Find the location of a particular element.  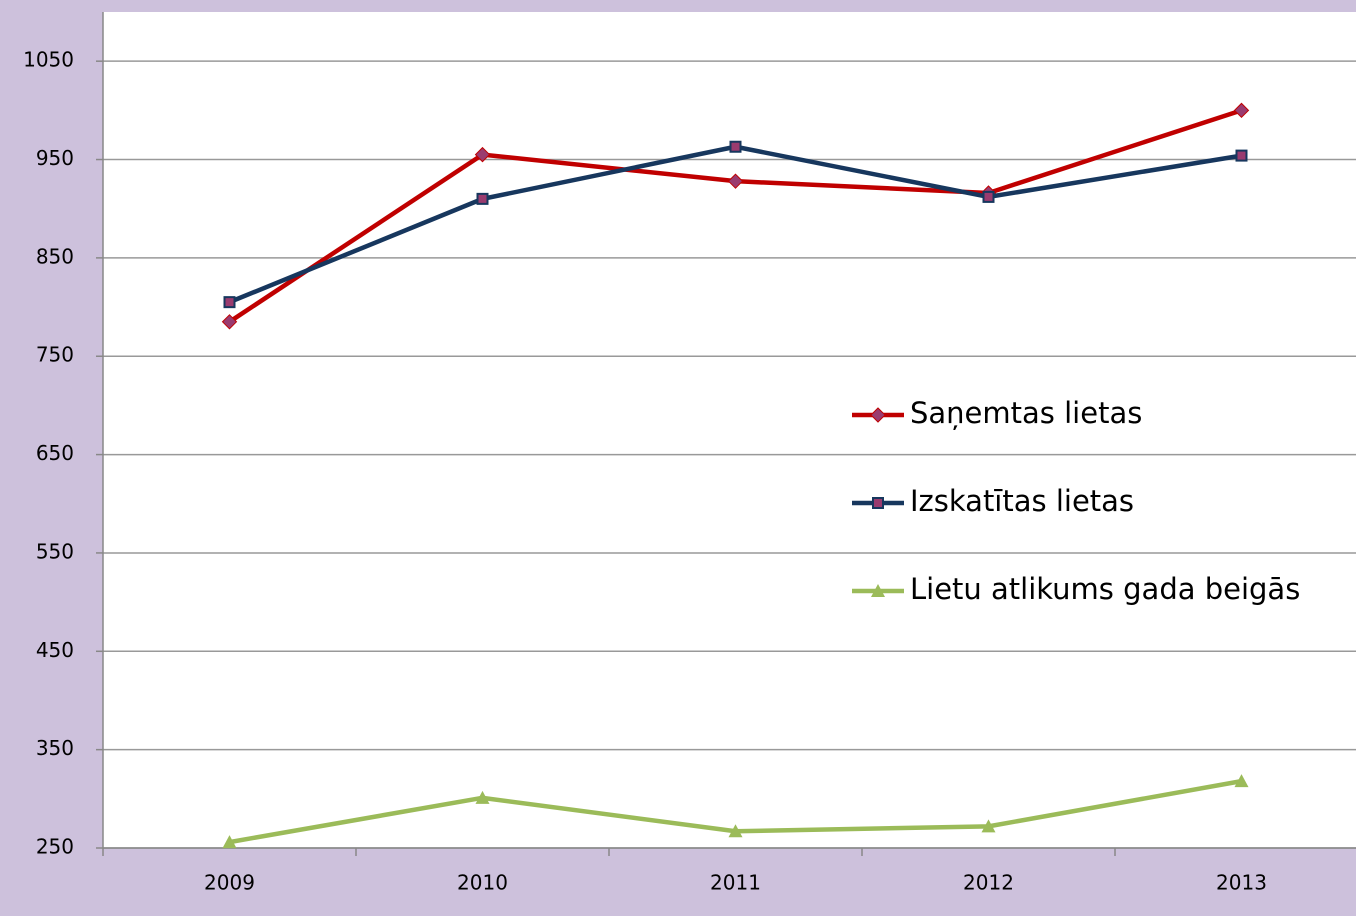

legend-label: Izskatītas lietas is located at coordinates (1022, 501).